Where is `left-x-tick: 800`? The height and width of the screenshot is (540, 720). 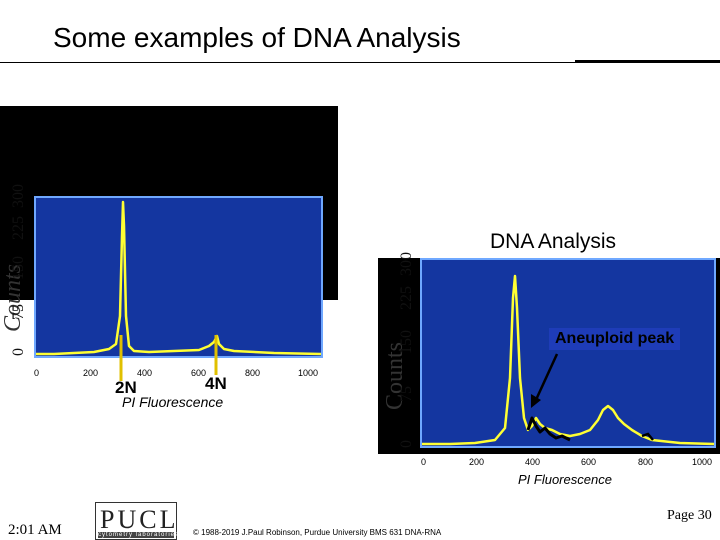
left-x-tick: 800 is located at coordinates (253, 373).